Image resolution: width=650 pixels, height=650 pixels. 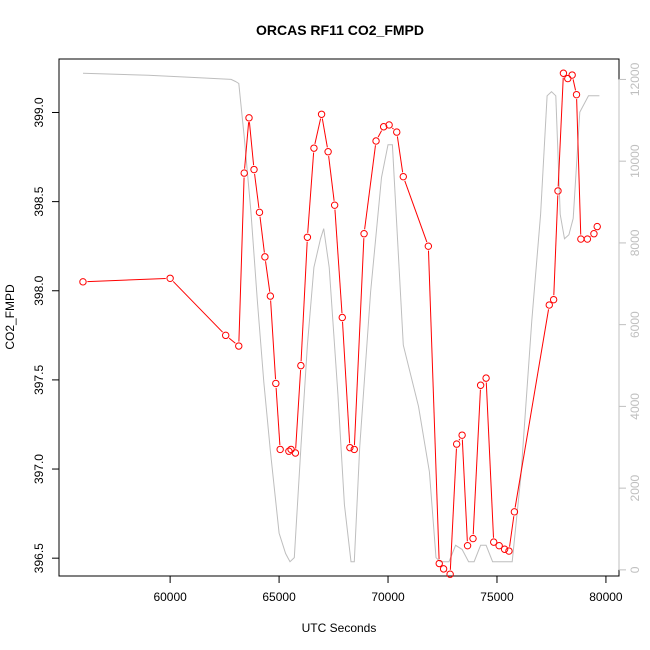 What do you see at coordinates (635, 569) in the screenshot?
I see `y2-tick-label: 0` at bounding box center [635, 569].